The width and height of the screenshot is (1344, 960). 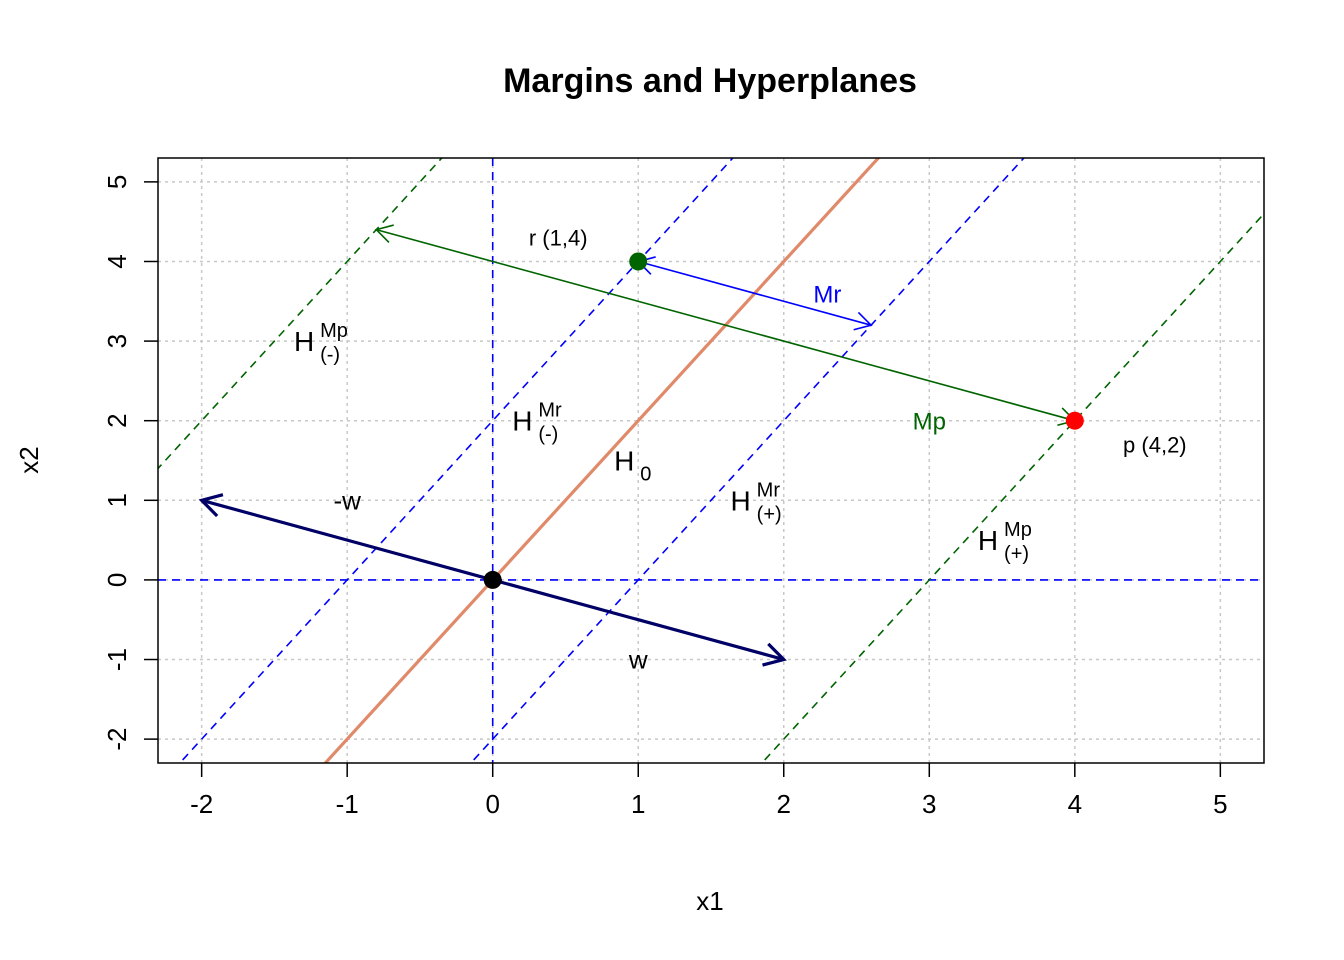 I want to click on vector-label-w: w, so click(x=638, y=660).